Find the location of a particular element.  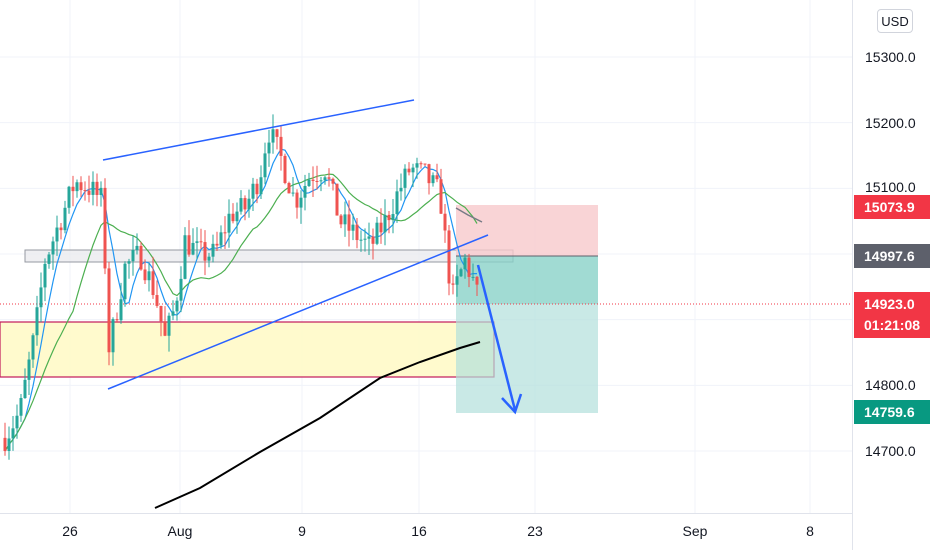

time-tick-label: 16 is located at coordinates (419, 531).